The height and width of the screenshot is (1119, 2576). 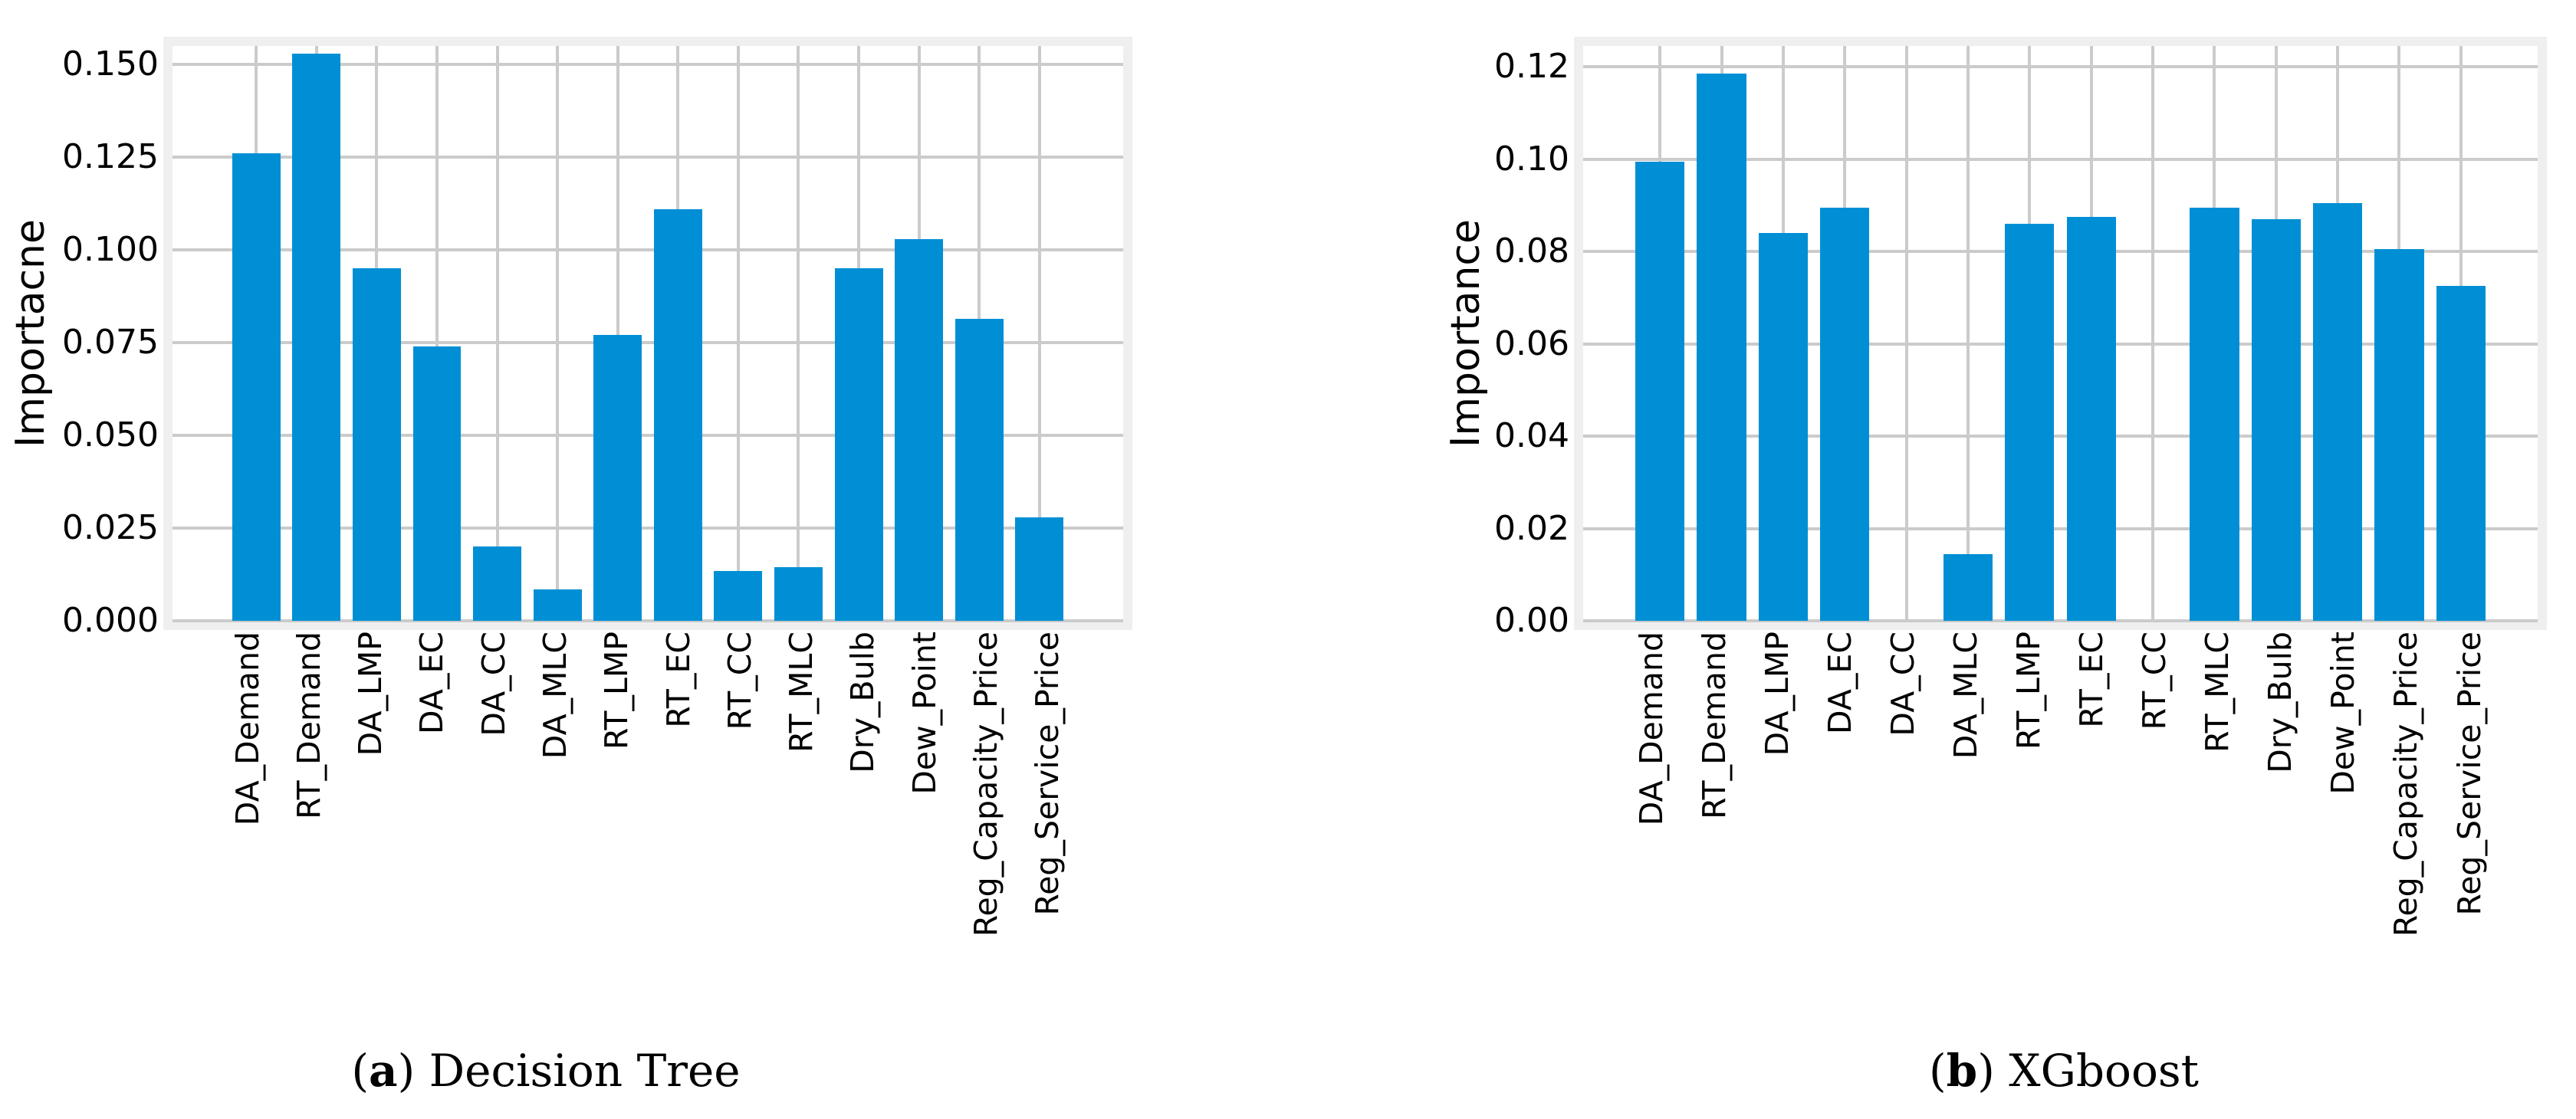 What do you see at coordinates (110, 435) in the screenshot?
I see `y-tick-label: 0.050` at bounding box center [110, 435].